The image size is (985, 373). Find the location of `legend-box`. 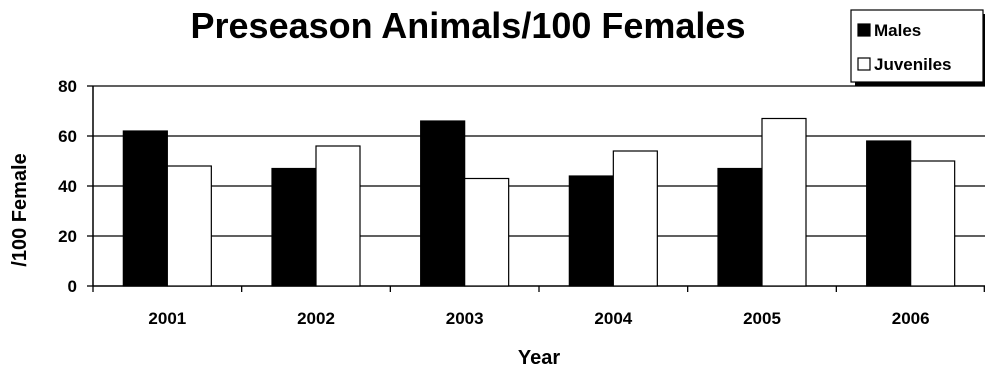

legend-box is located at coordinates (917, 46).